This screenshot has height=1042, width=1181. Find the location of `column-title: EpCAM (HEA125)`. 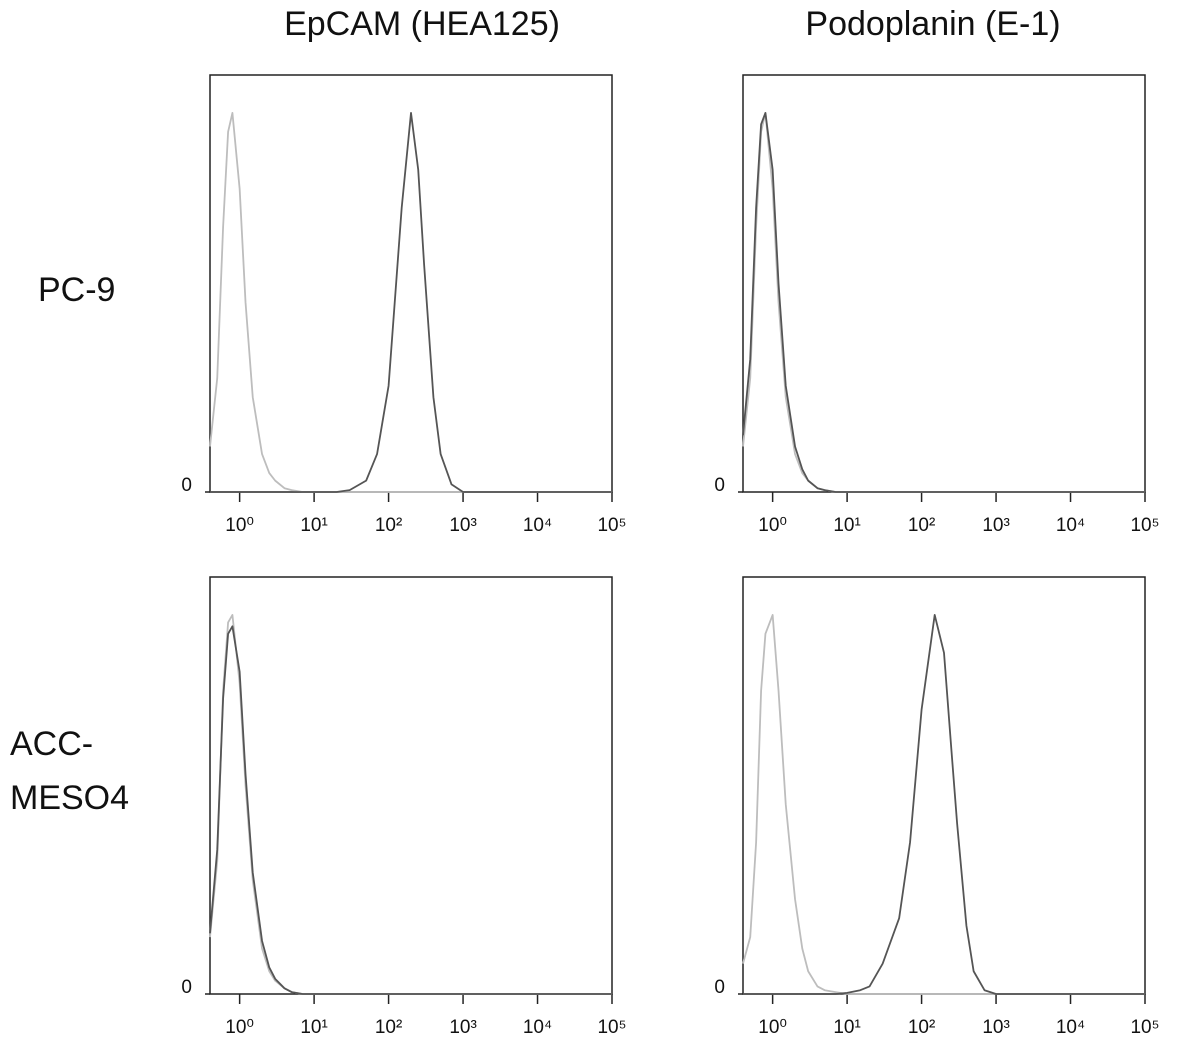

column-title: EpCAM (HEA125) is located at coordinates (422, 24).